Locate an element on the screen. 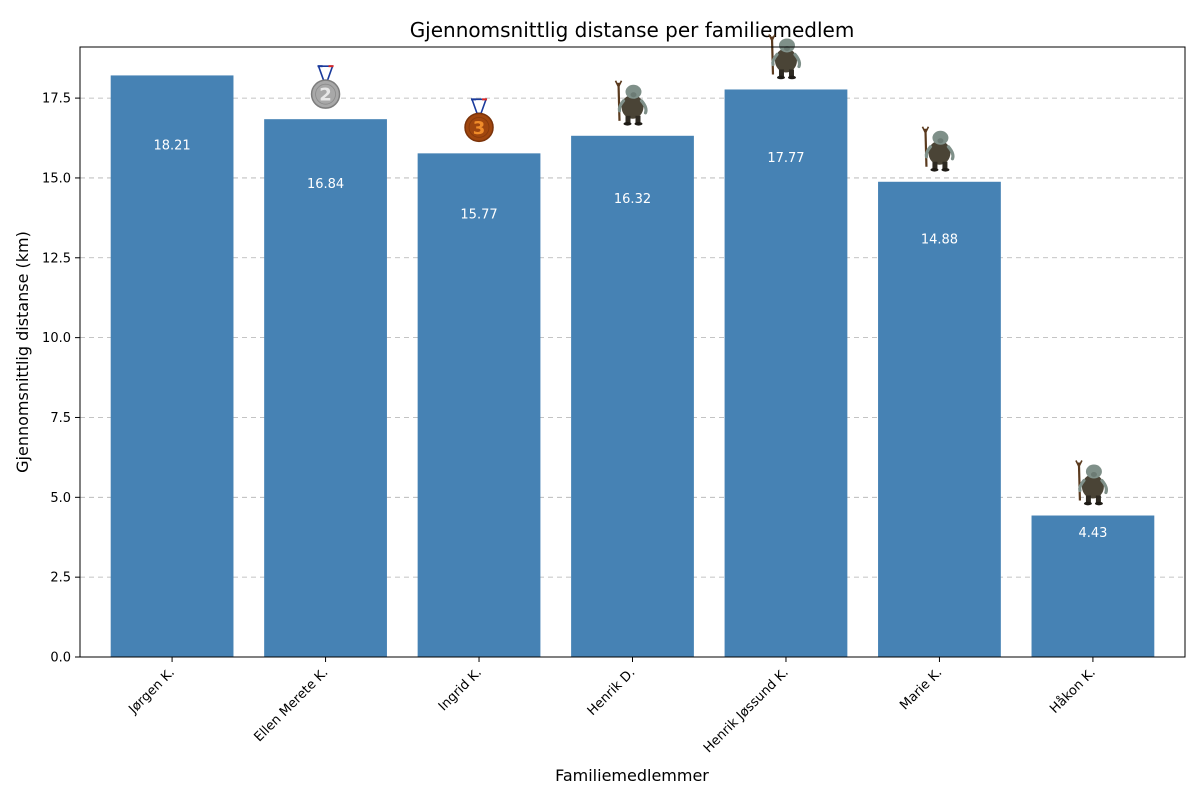 Image resolution: width=1200 pixels, height=800 pixels. bar-value-label: 14.88 is located at coordinates (939, 239).